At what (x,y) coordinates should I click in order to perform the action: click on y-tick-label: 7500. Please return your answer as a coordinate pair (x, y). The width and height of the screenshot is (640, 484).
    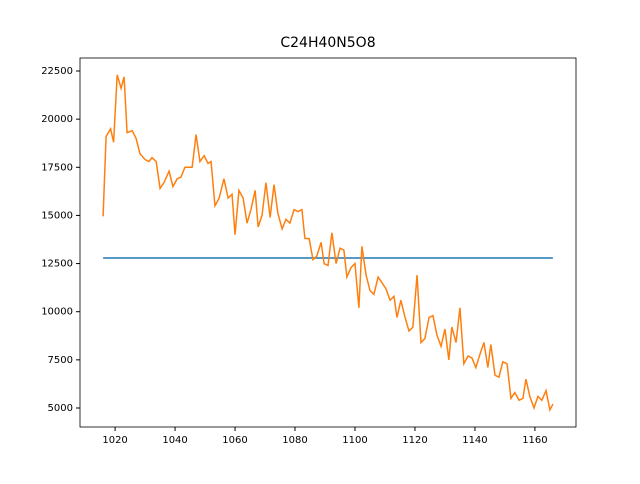
    Looking at the image, I should click on (60, 360).